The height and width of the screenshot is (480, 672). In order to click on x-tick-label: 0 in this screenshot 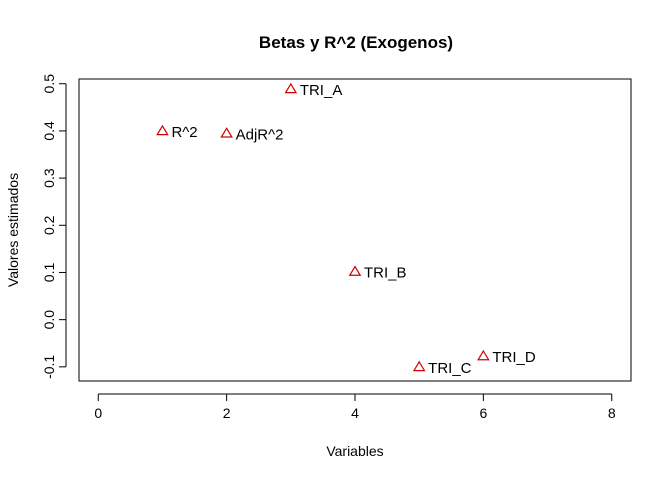, I will do `click(98, 413)`.